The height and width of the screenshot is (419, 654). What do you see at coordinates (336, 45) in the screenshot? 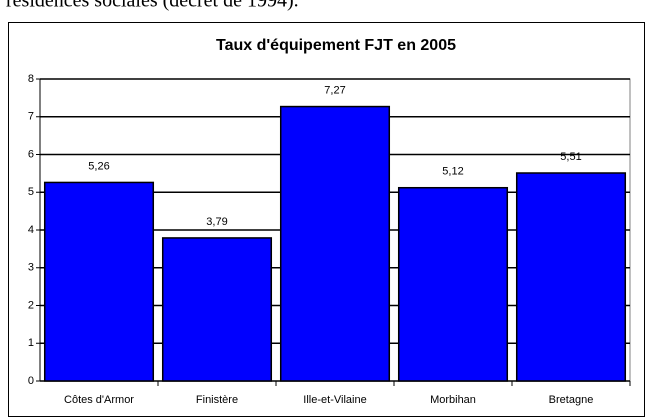
I see `chart-title: Taux d'équipement FJT en 2005` at bounding box center [336, 45].